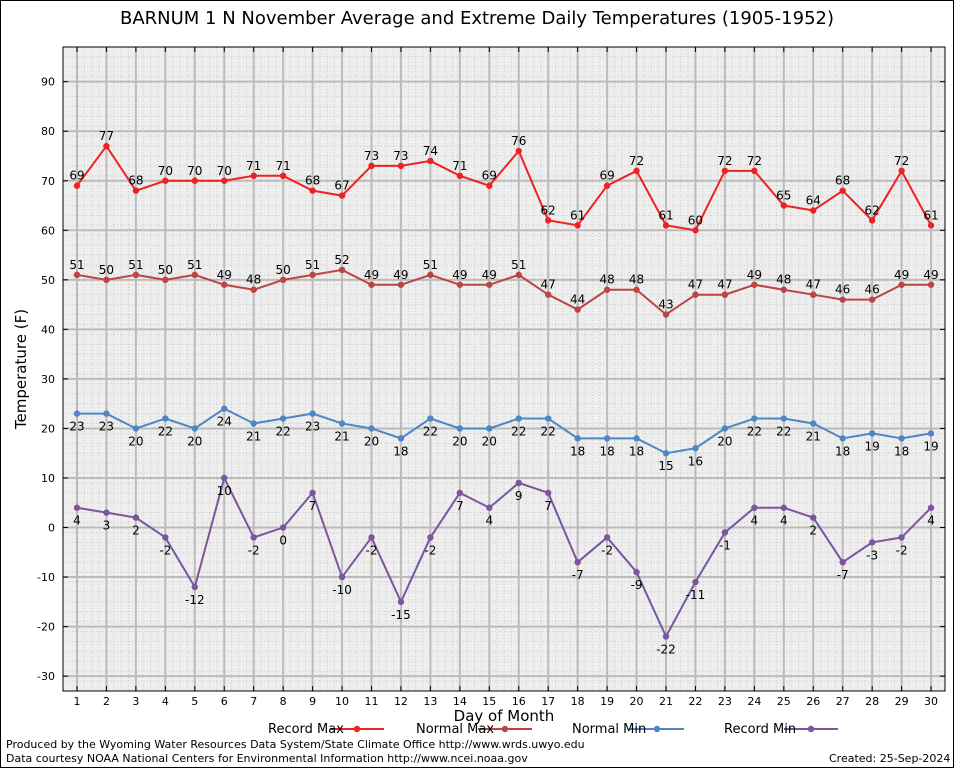 Image resolution: width=954 pixels, height=768 pixels. Describe the element at coordinates (46, 676) in the screenshot. I see `y-tick-label: -30` at that location.